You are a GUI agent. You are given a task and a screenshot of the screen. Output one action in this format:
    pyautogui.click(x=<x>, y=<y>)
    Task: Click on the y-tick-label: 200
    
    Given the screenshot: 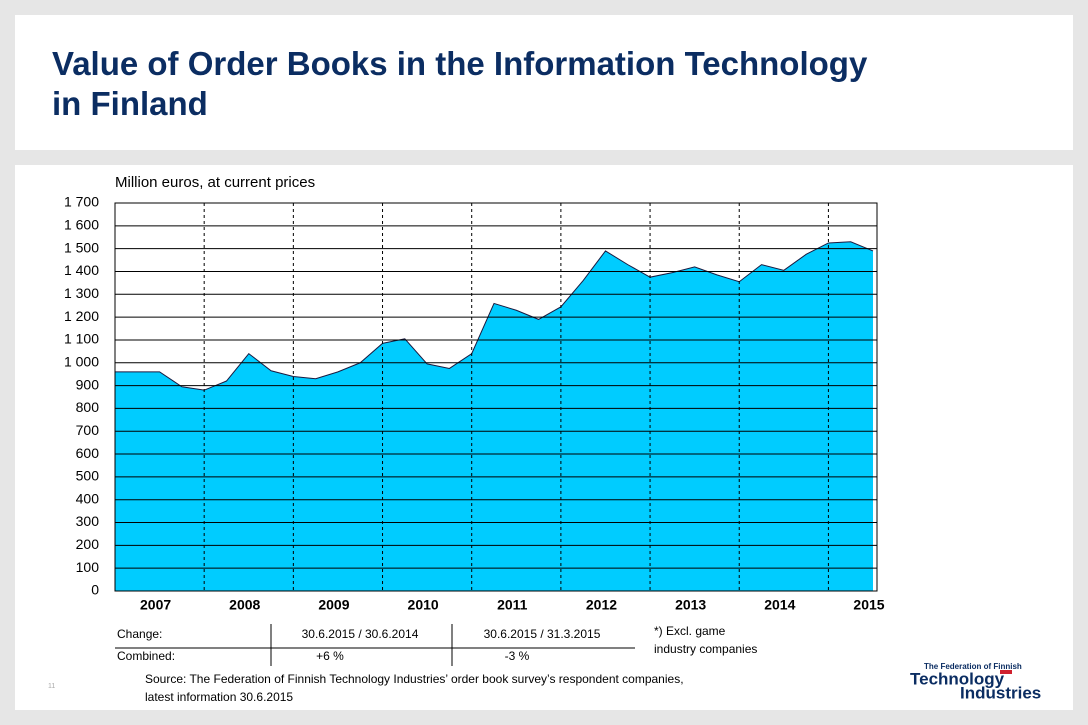 What is the action you would take?
    pyautogui.click(x=88, y=544)
    